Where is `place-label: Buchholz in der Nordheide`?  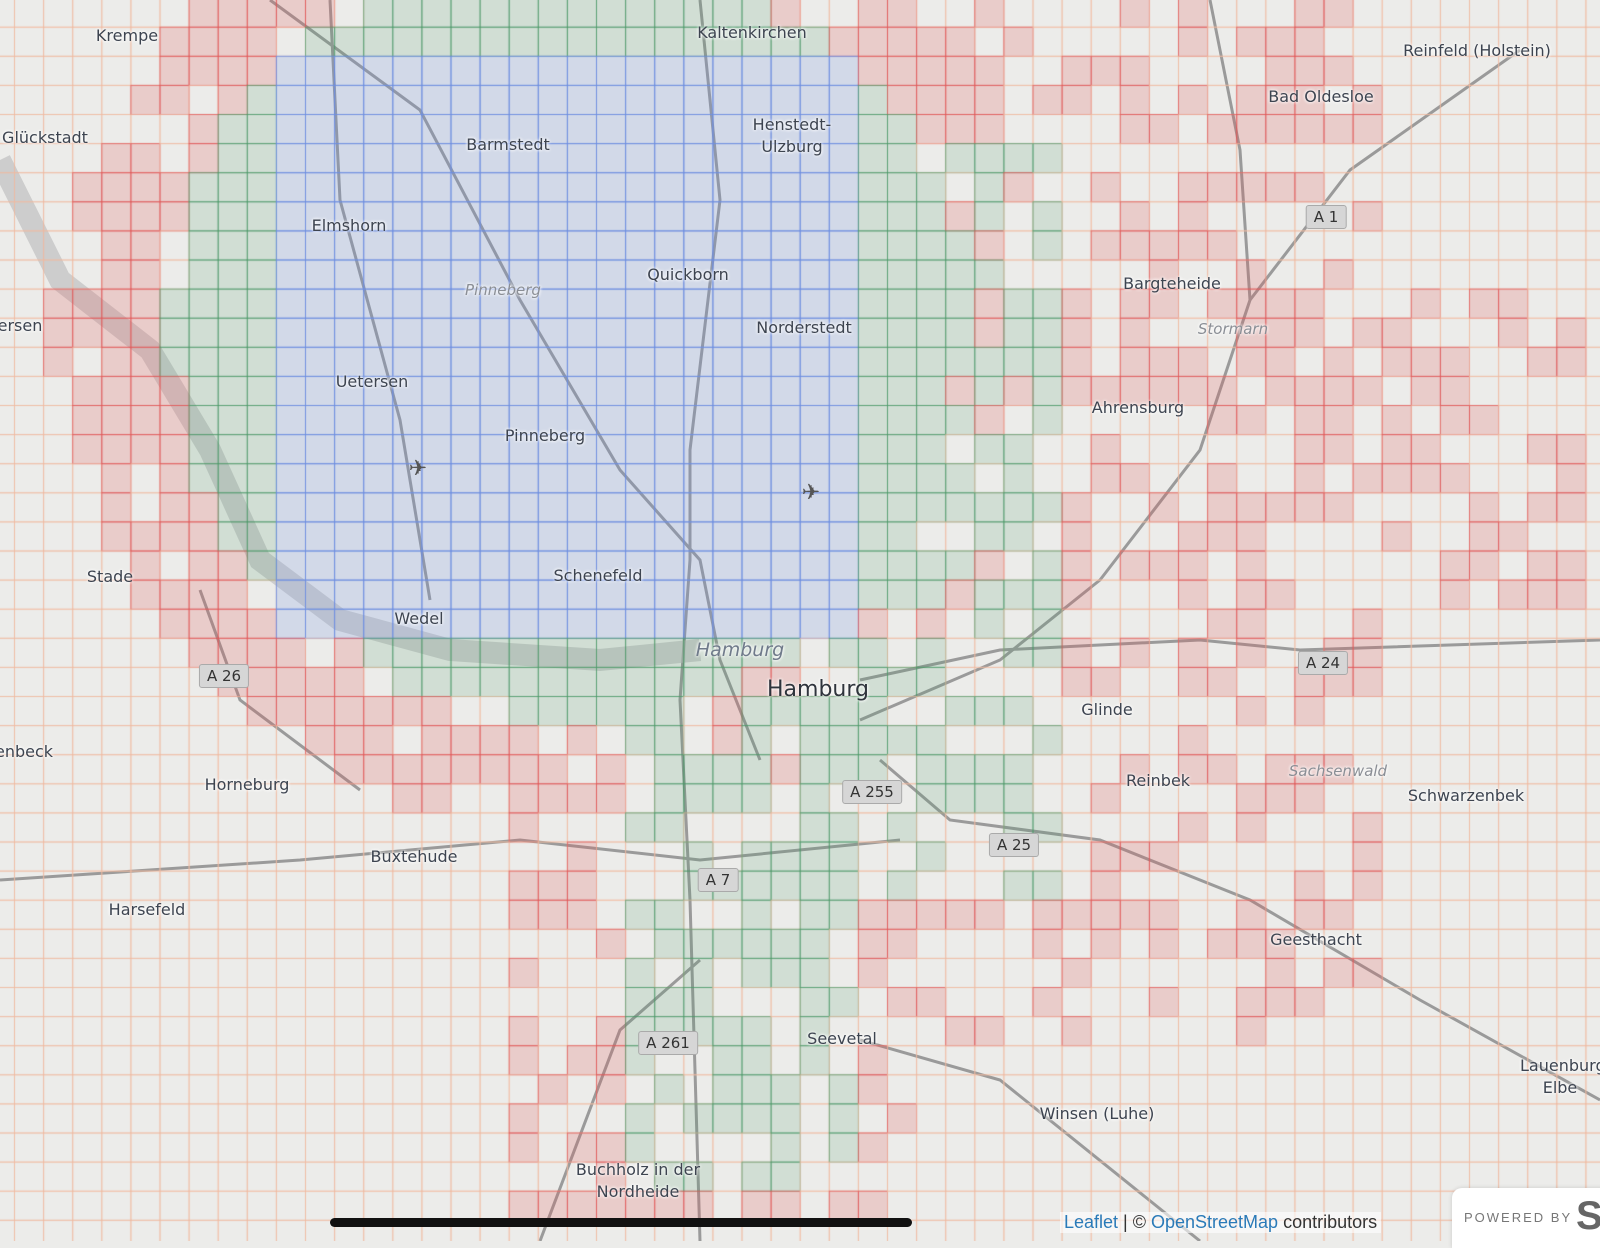 place-label: Buchholz in der Nordheide is located at coordinates (638, 1180).